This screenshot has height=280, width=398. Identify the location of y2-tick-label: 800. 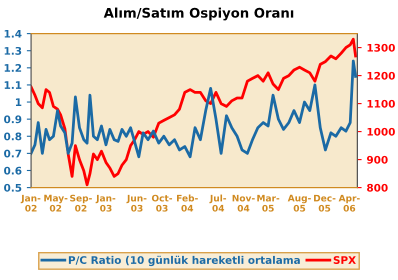
(377, 188).